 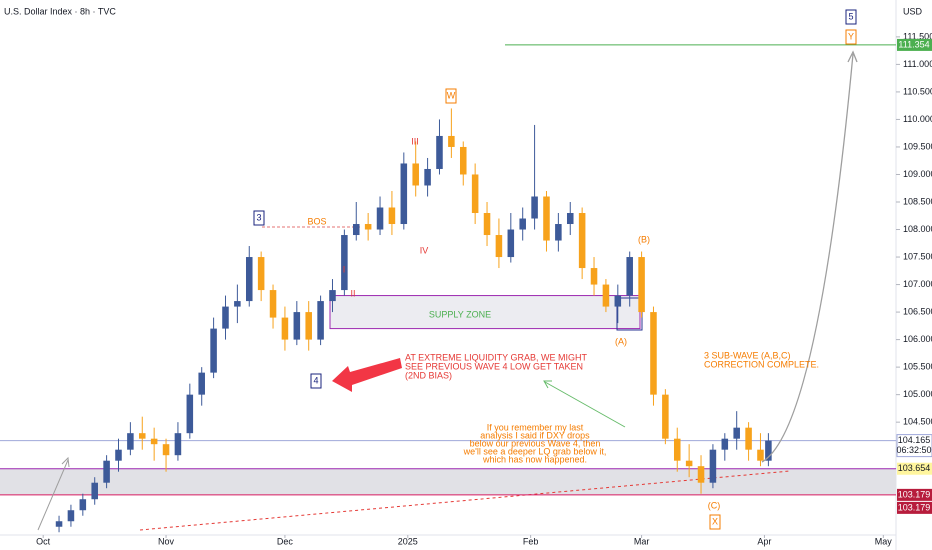 What do you see at coordinates (917, 311) in the screenshot?
I see `y-tick-label: 106.500` at bounding box center [917, 311].